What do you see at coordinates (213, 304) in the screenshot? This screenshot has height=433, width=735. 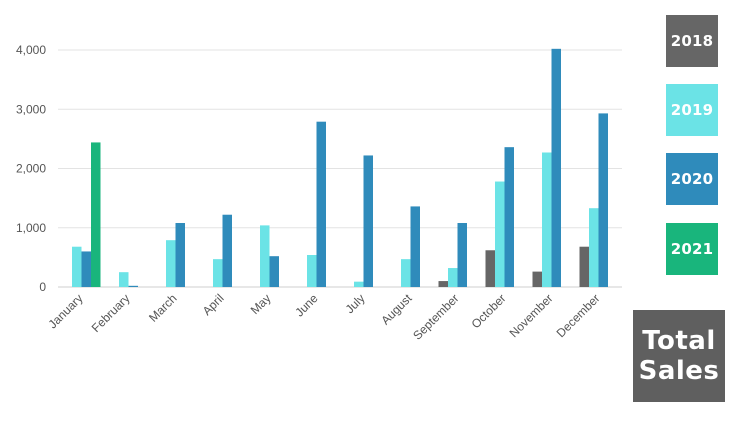 I see `x-tick-label: April` at bounding box center [213, 304].